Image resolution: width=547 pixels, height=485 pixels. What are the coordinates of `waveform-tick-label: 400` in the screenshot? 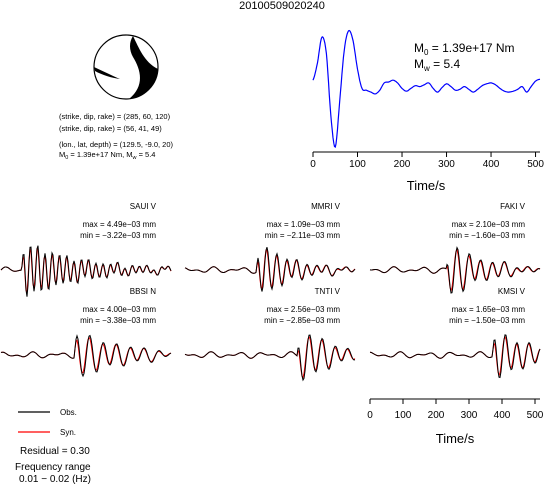 It's located at (502, 415).